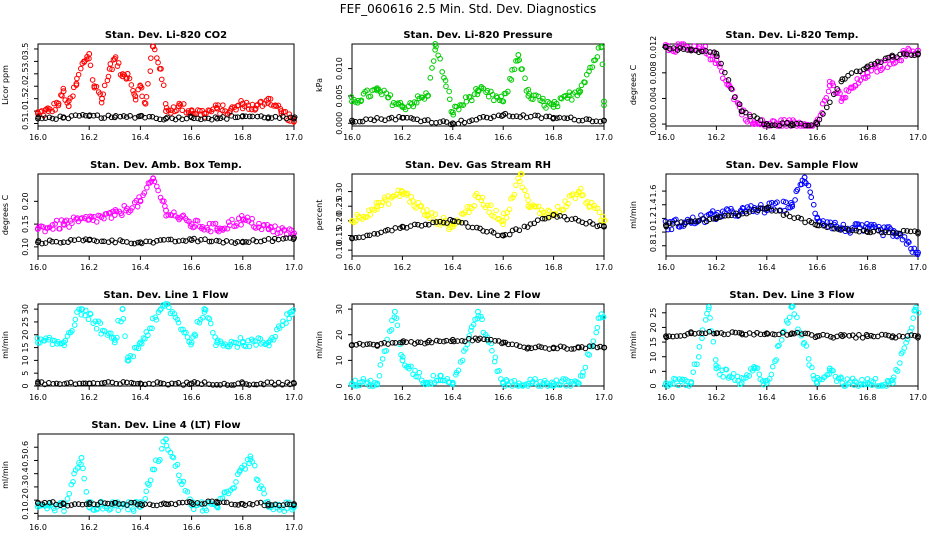  Describe the element at coordinates (339, 236) in the screenshot. I see `y-tick-label: 0.15` at that location.